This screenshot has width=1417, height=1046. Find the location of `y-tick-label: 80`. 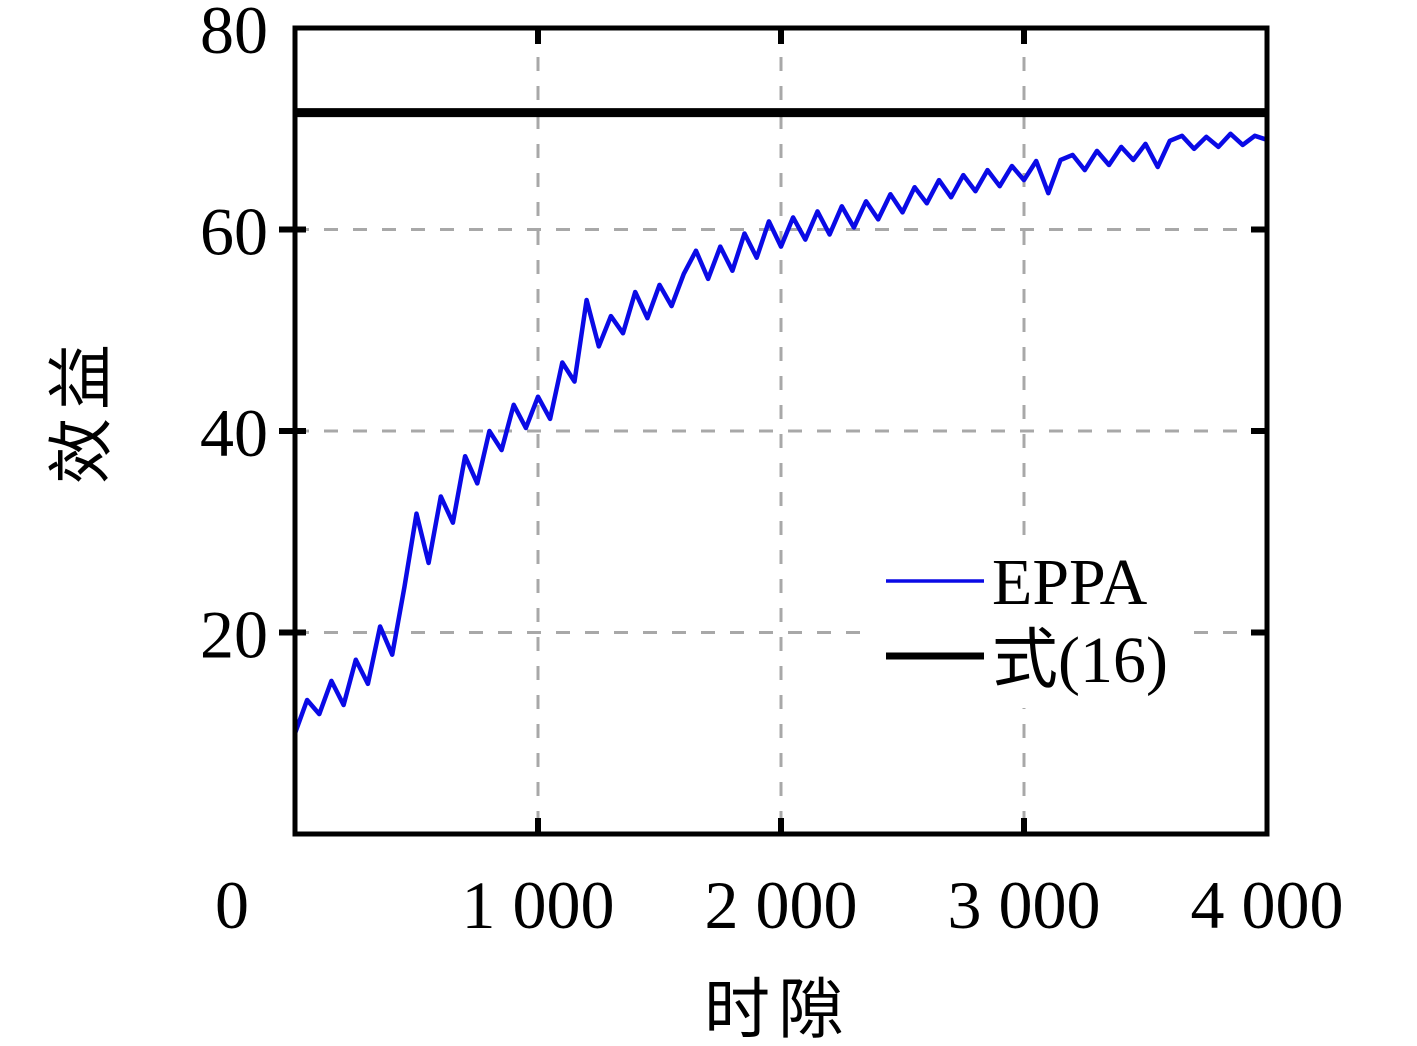

y-tick-label: 80 is located at coordinates (234, 34).